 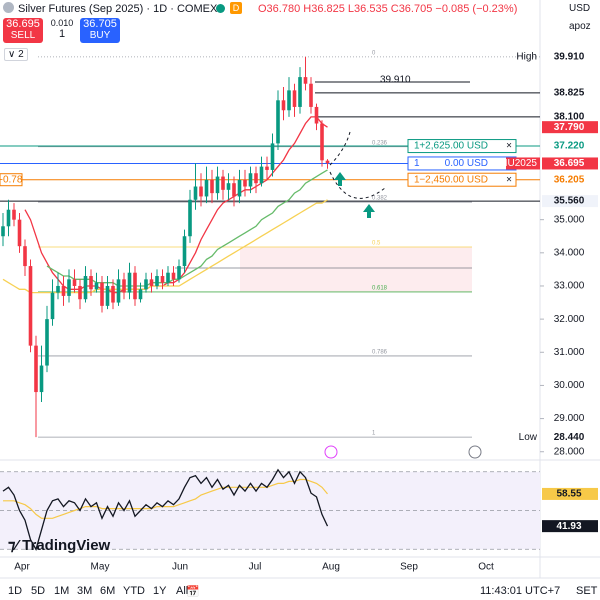 What do you see at coordinates (62, 34) in the screenshot?
I see `qty: 1` at bounding box center [62, 34].